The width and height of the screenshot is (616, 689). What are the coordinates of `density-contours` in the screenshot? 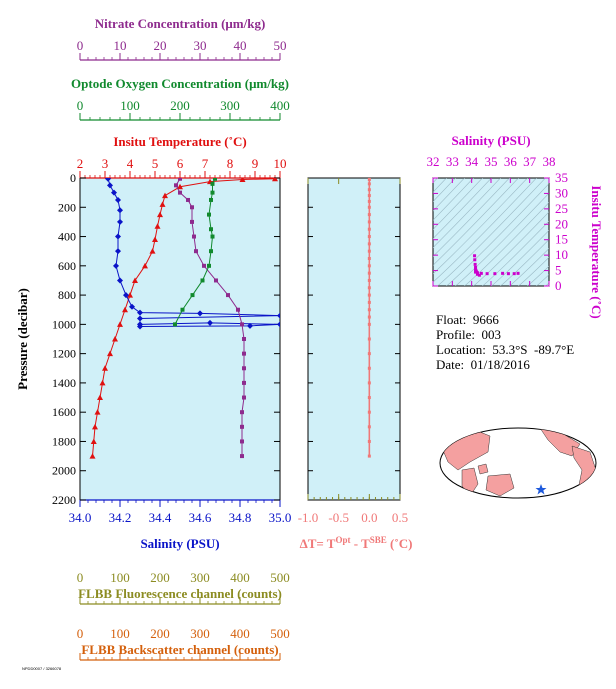 It's located at (491, 232).